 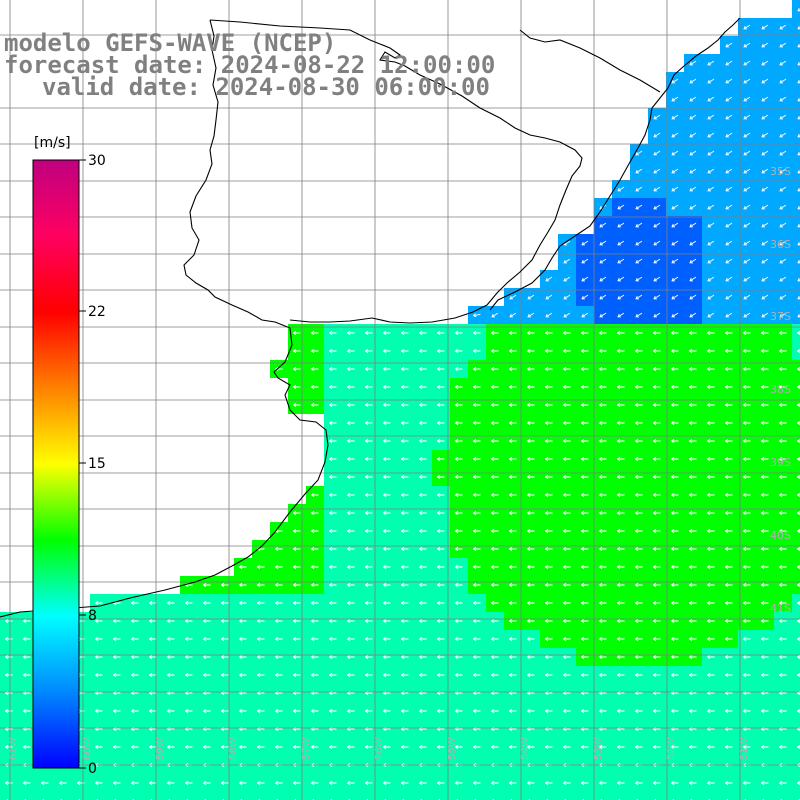 What do you see at coordinates (780, 608) in the screenshot?
I see `latitude-label: 41S` at bounding box center [780, 608].